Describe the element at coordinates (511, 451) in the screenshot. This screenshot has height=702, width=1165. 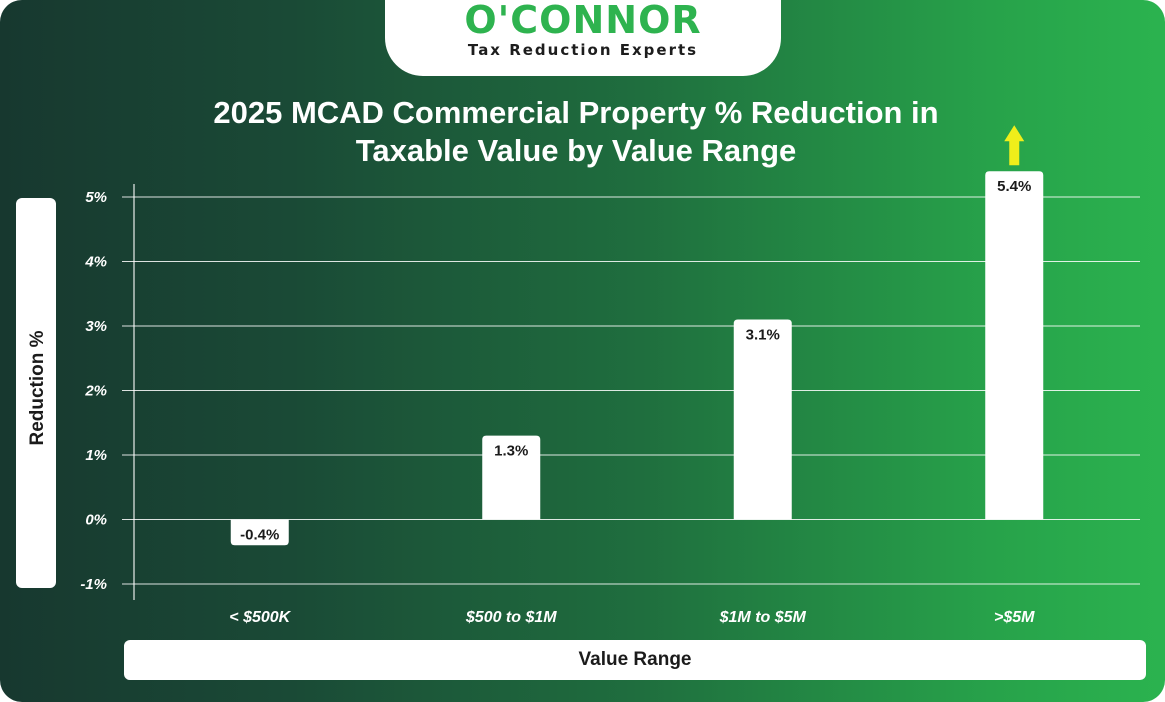
I see `data-label: 1.3%` at that location.